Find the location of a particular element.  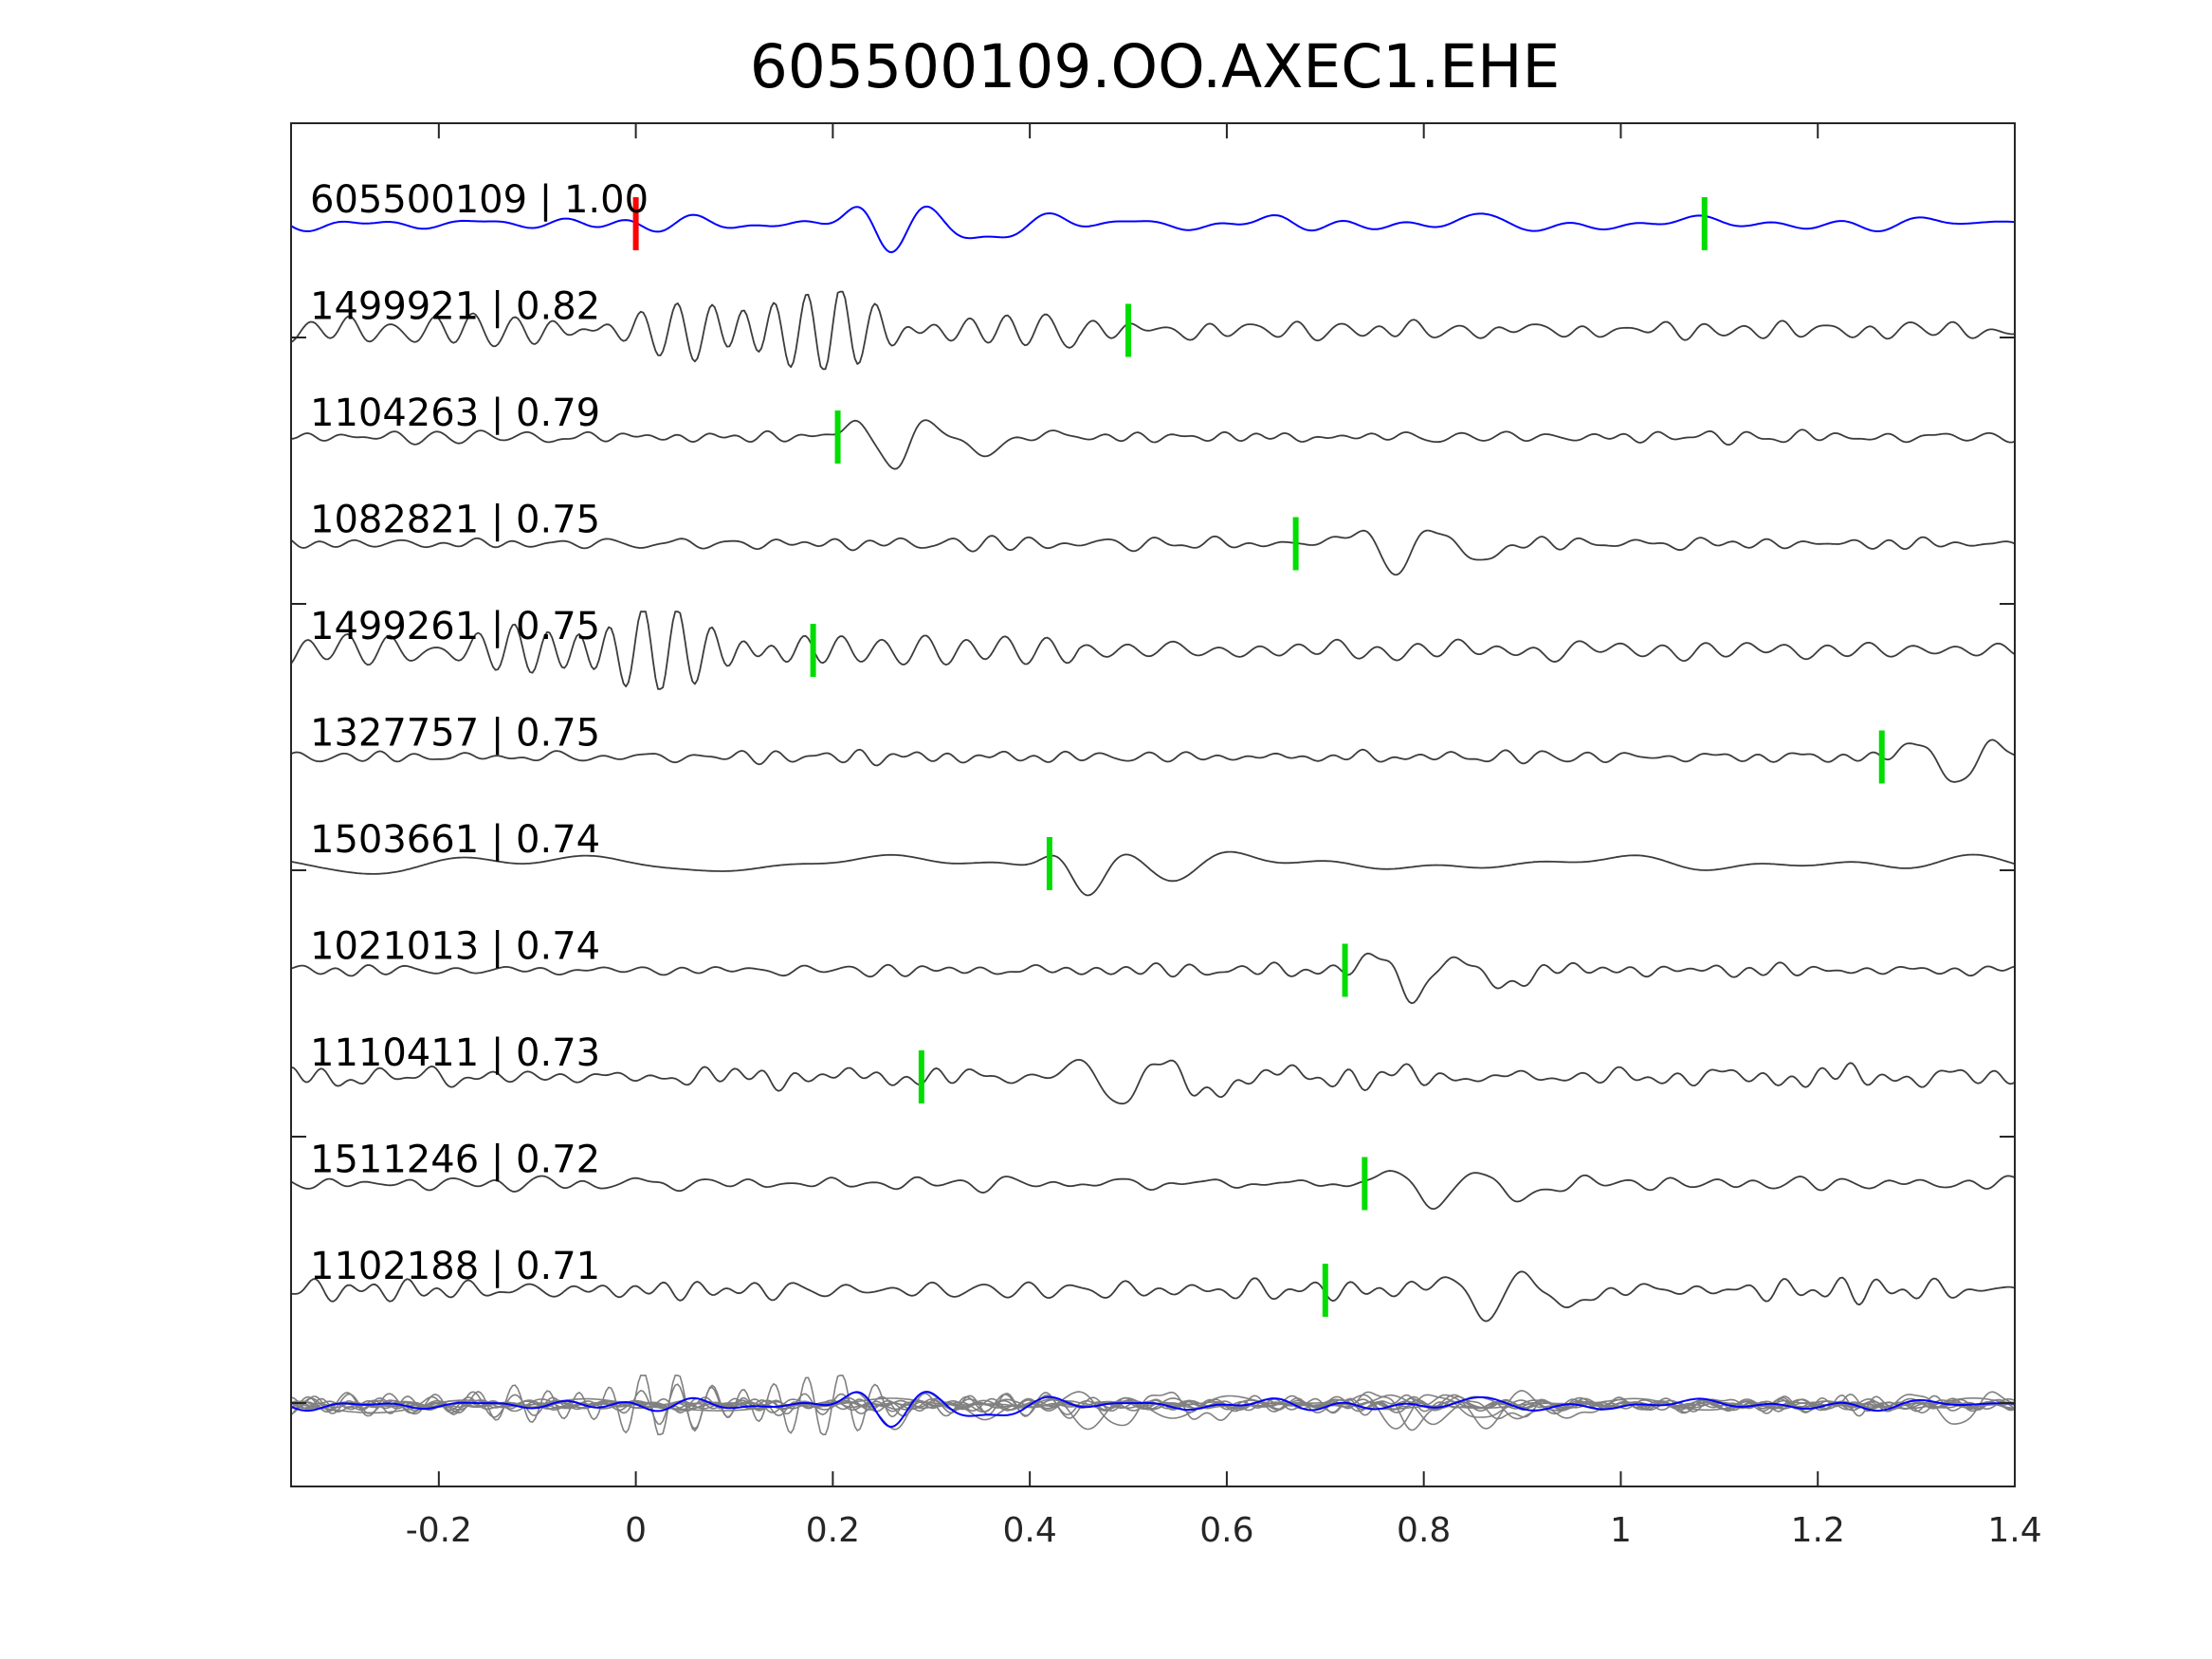

trace-label-1082821: 1082821 | 0.75 is located at coordinates (455, 520).